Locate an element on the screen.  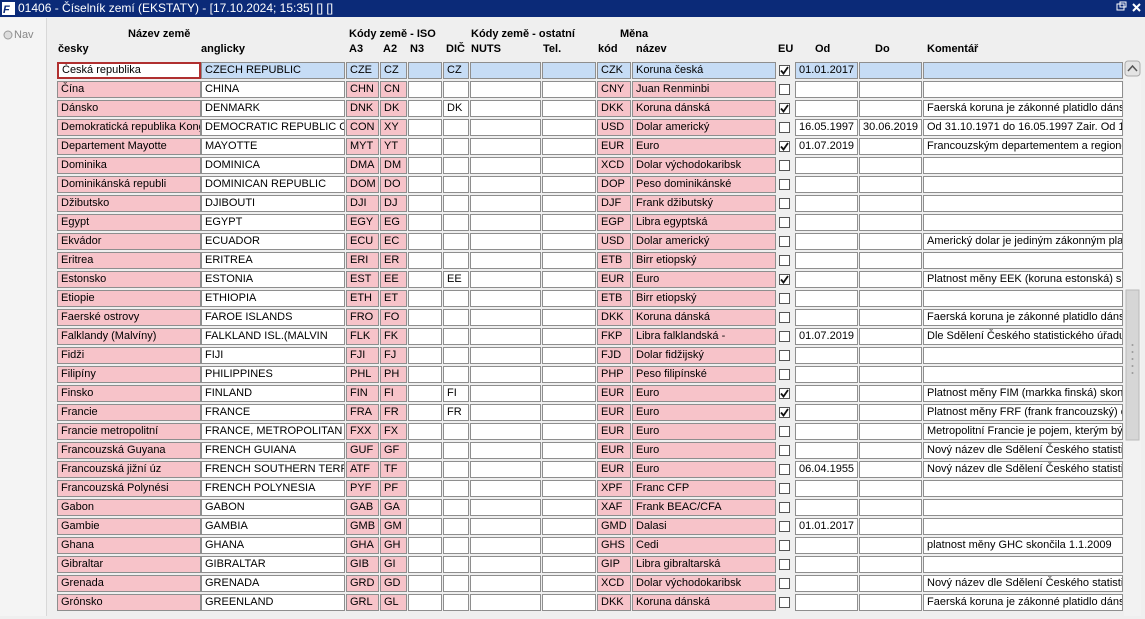
cell-a2: ER is located at coordinates (393, 260).